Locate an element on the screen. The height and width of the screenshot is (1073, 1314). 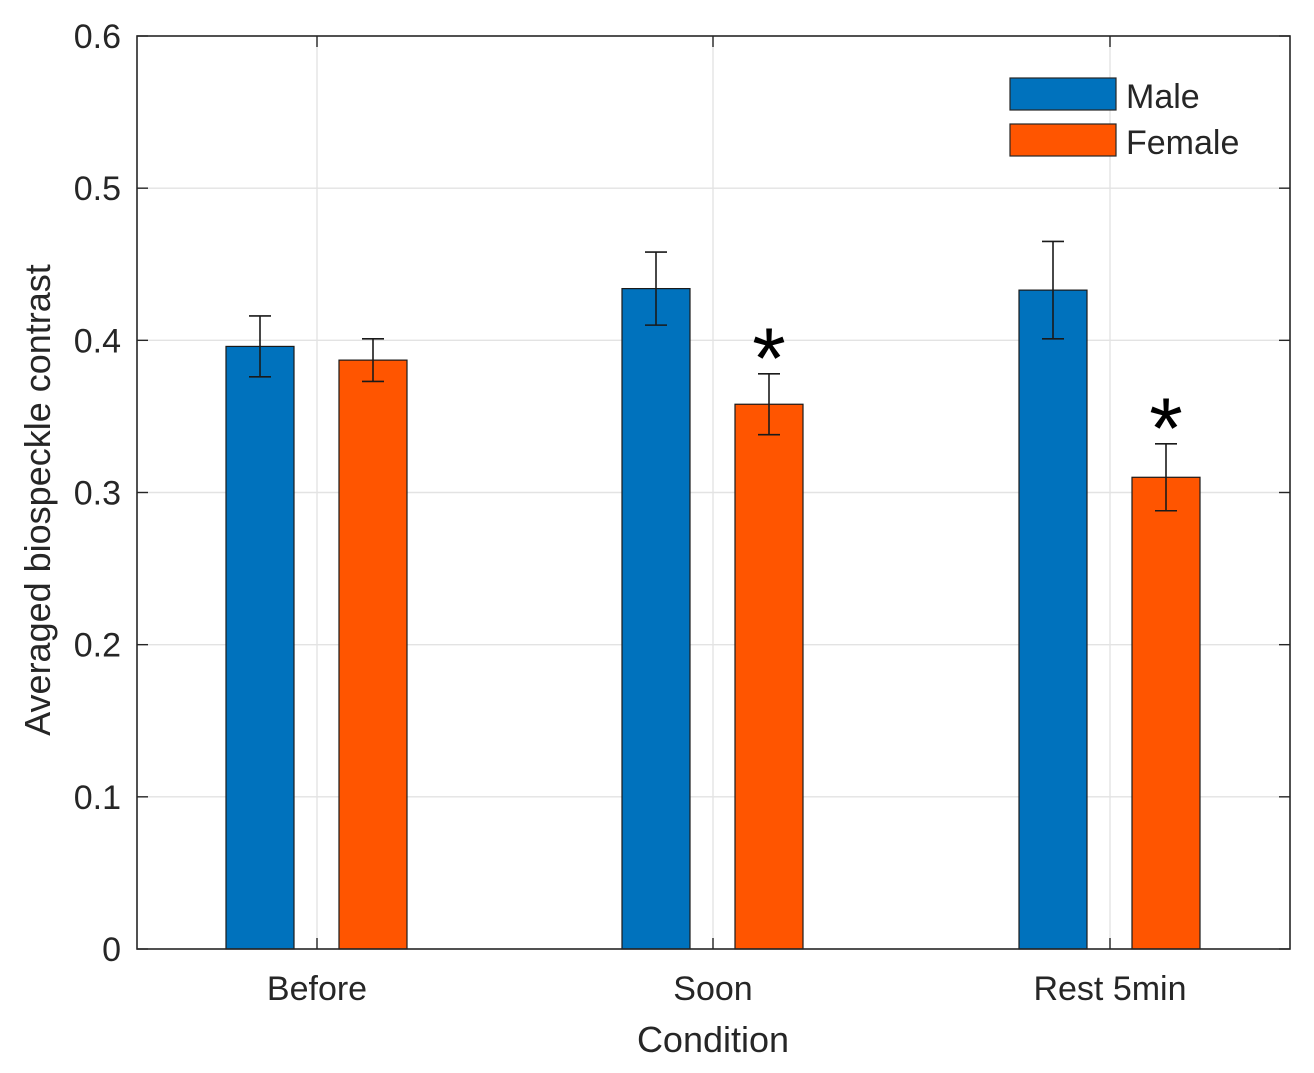
y-tick-label: 0 is located at coordinates (111, 950).